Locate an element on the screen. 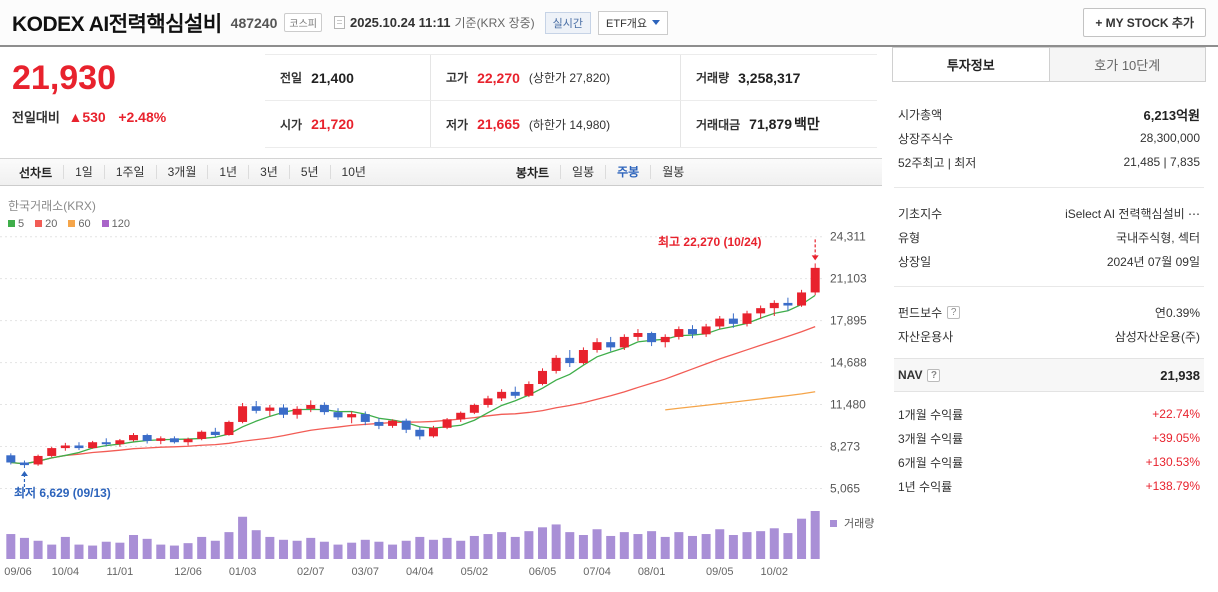  etf-overview-label: ETF개요 is located at coordinates (627, 23).